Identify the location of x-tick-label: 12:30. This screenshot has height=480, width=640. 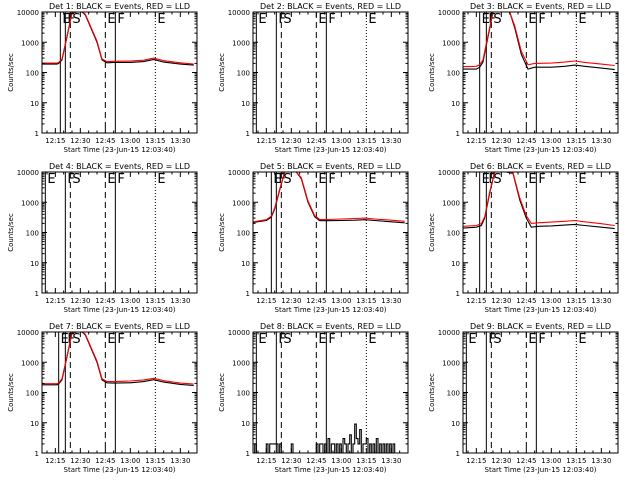
(501, 301).